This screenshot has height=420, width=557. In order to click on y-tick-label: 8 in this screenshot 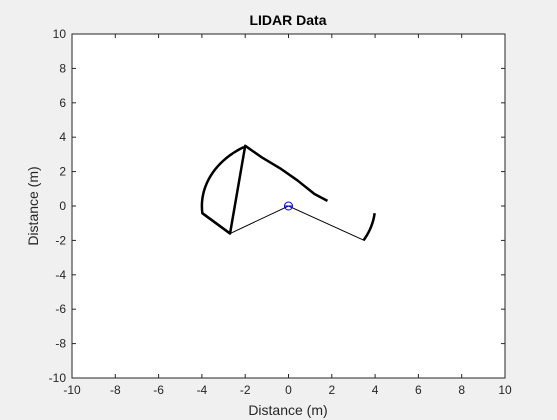, I will do `click(62, 68)`.